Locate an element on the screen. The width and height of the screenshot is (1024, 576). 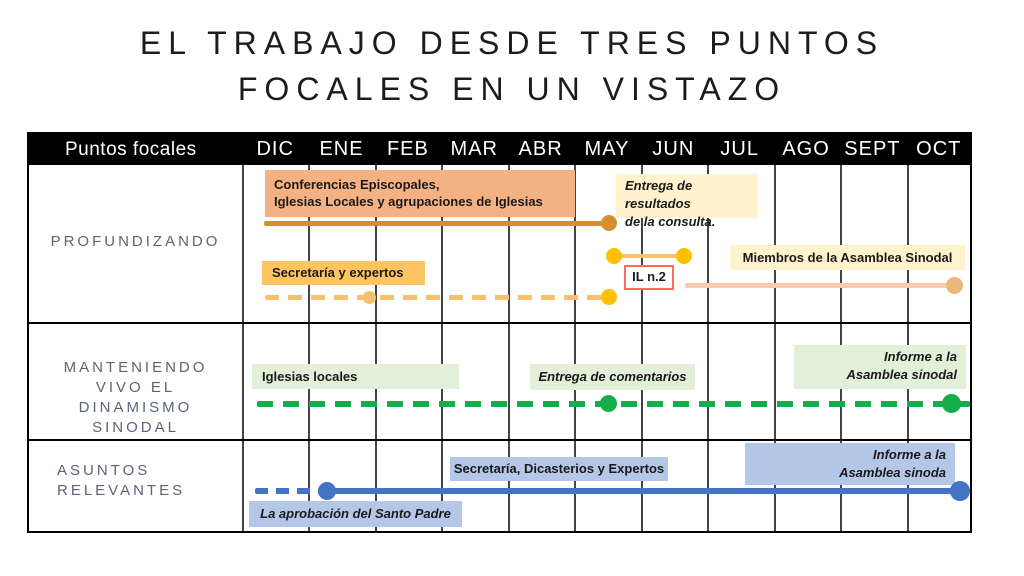
conferencias-timeline-bar is located at coordinates (437, 223).